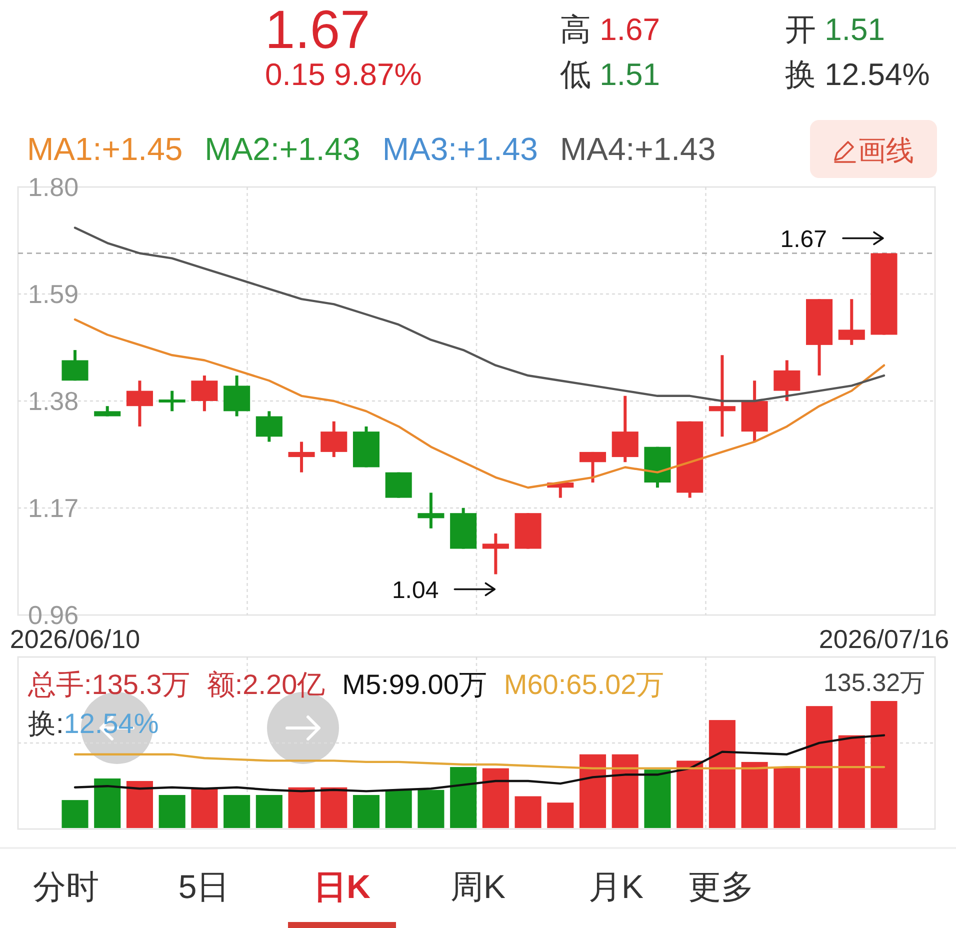 Image resolution: width=956 pixels, height=928 pixels. Describe the element at coordinates (610, 29) in the screenshot. I see `text: 高 1.67` at that location.